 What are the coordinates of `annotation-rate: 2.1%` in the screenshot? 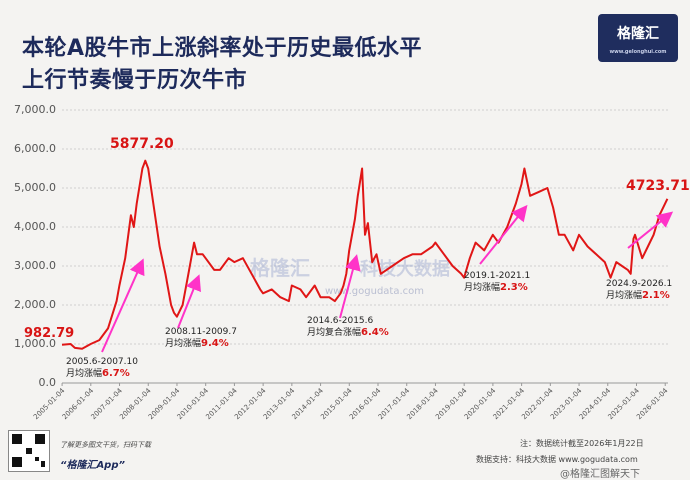 It's located at (656, 295).